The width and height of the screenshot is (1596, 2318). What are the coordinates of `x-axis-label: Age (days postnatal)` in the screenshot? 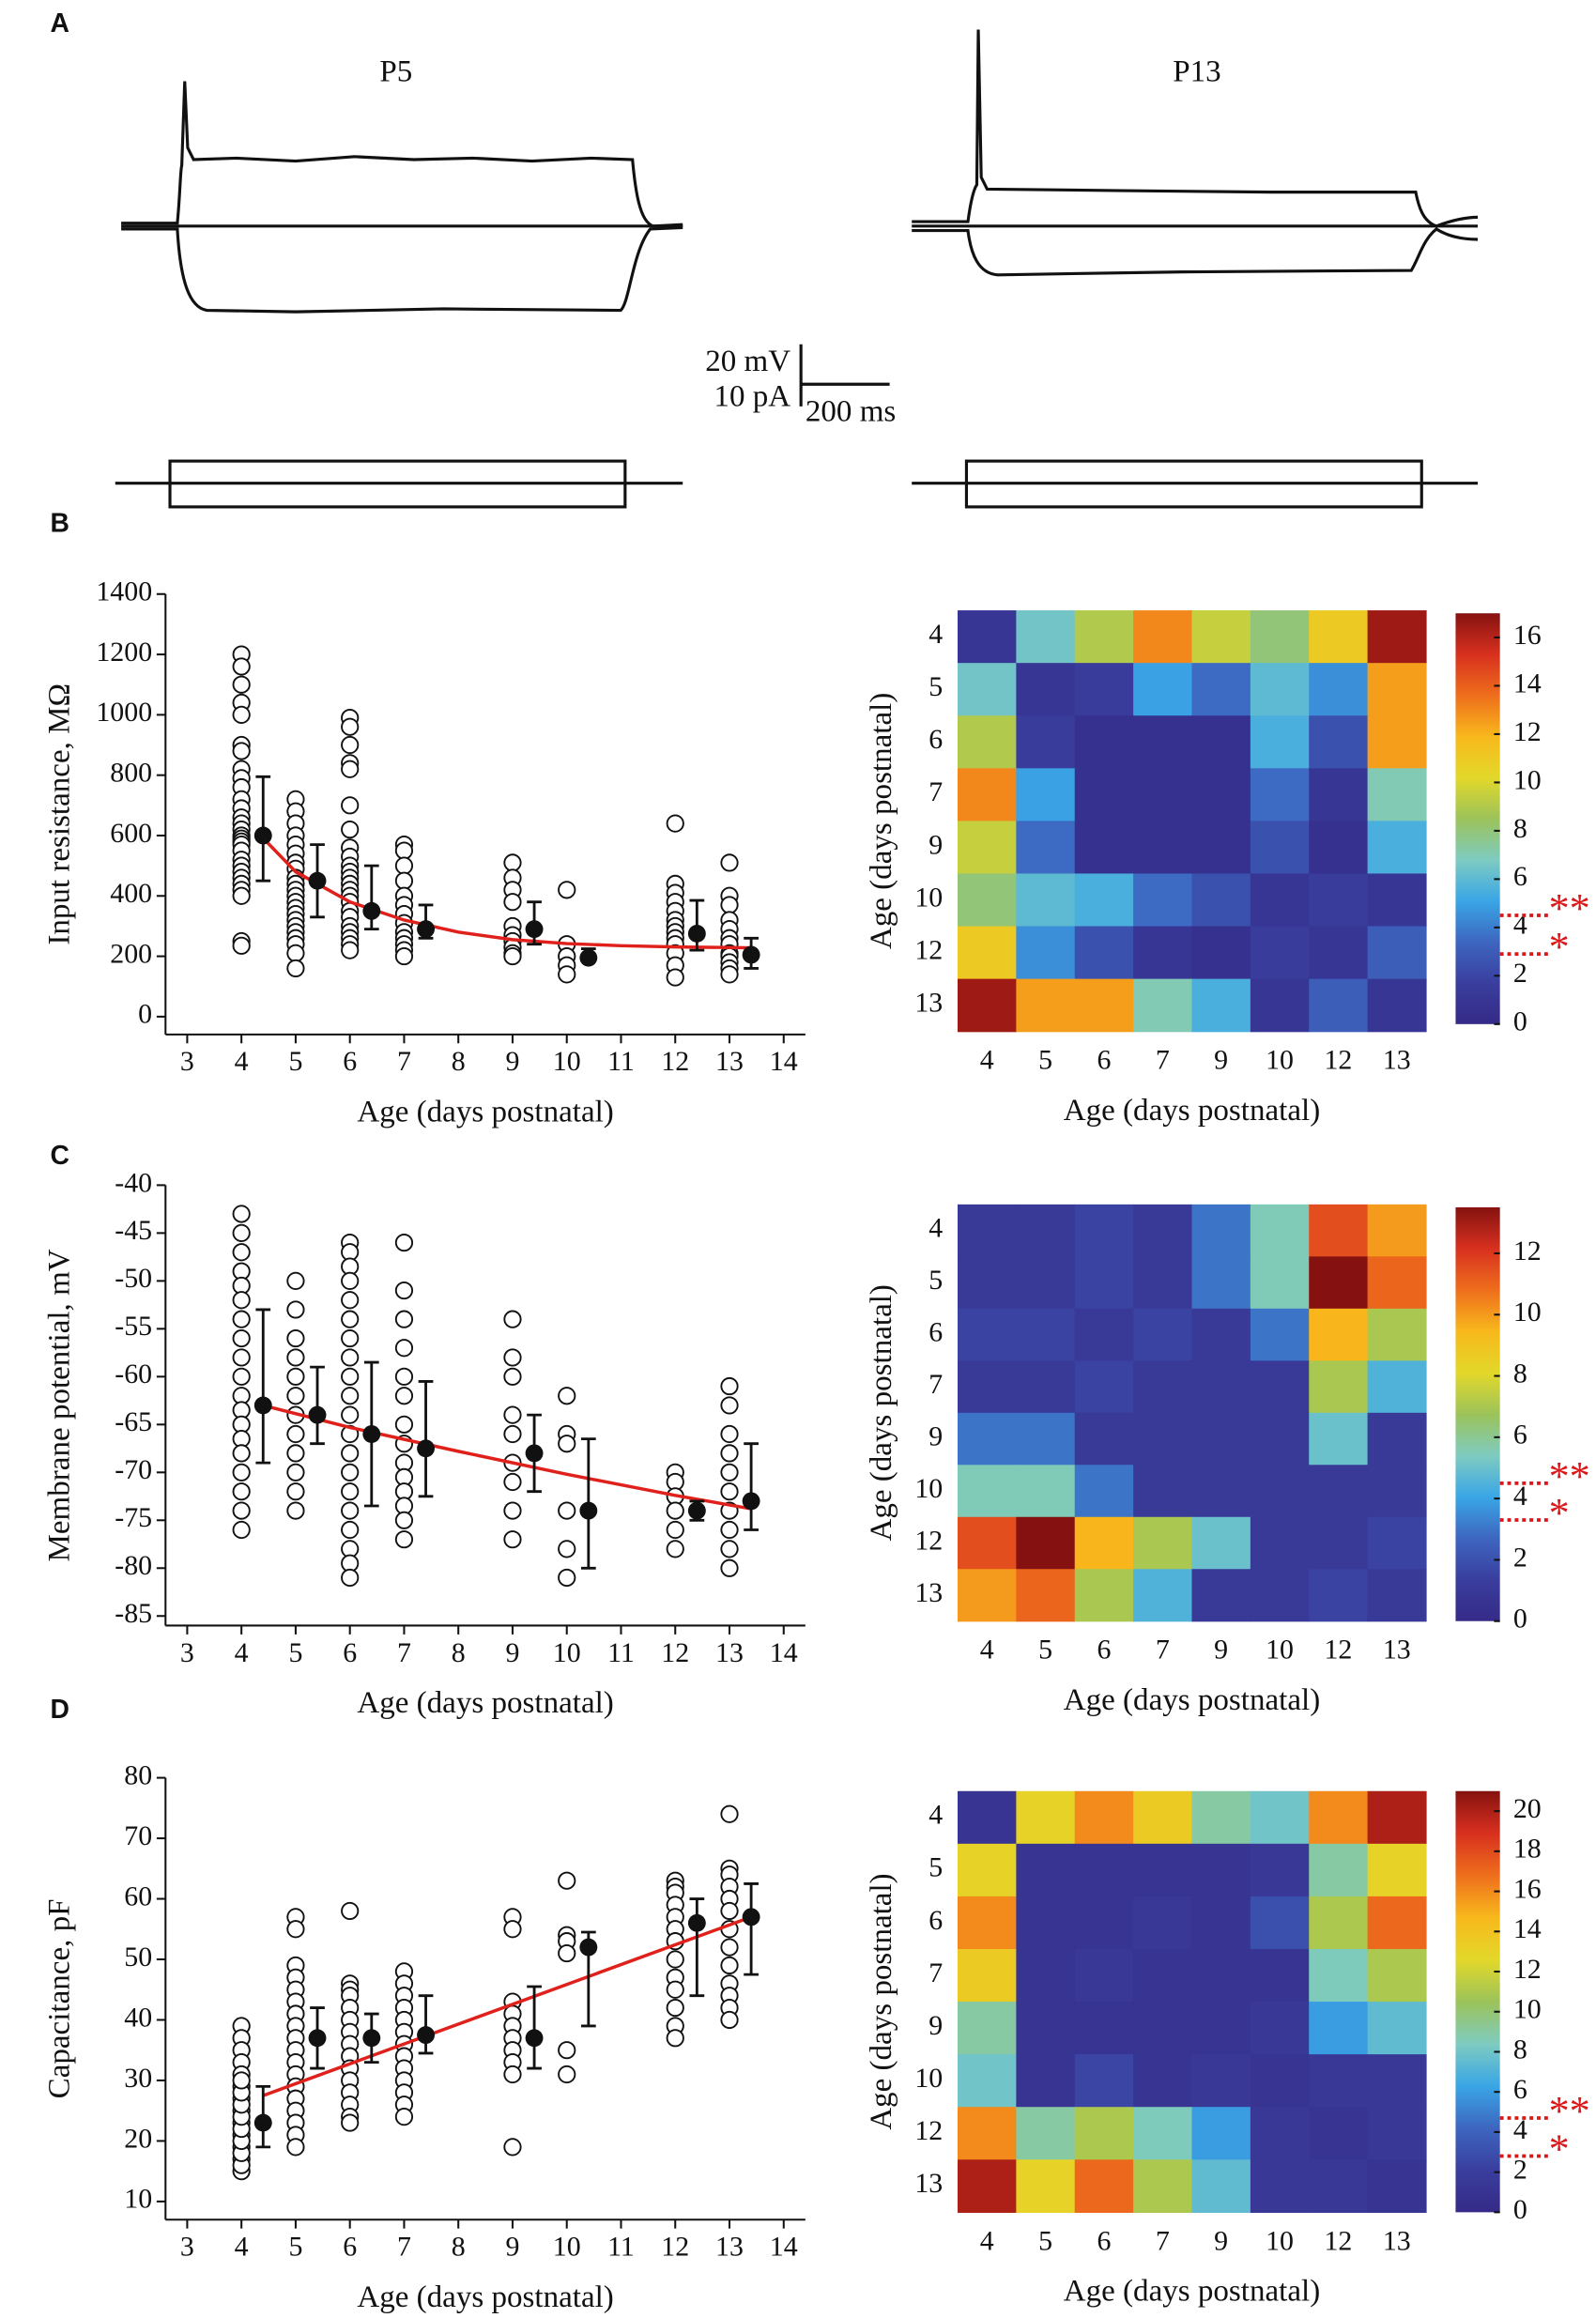 It's located at (1192, 1700).